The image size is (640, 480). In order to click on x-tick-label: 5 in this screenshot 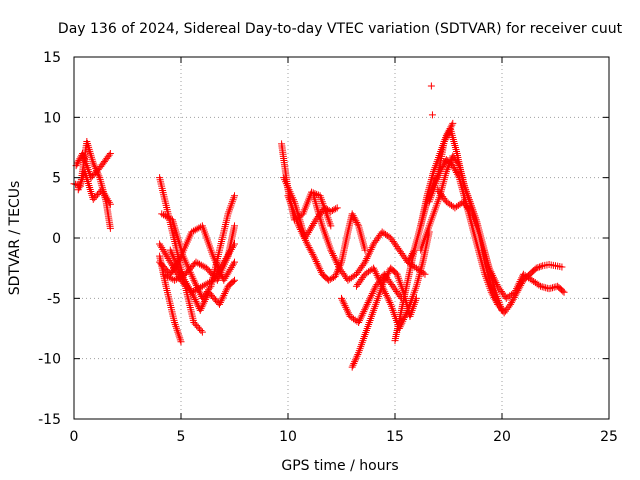, I will do `click(181, 437)`.